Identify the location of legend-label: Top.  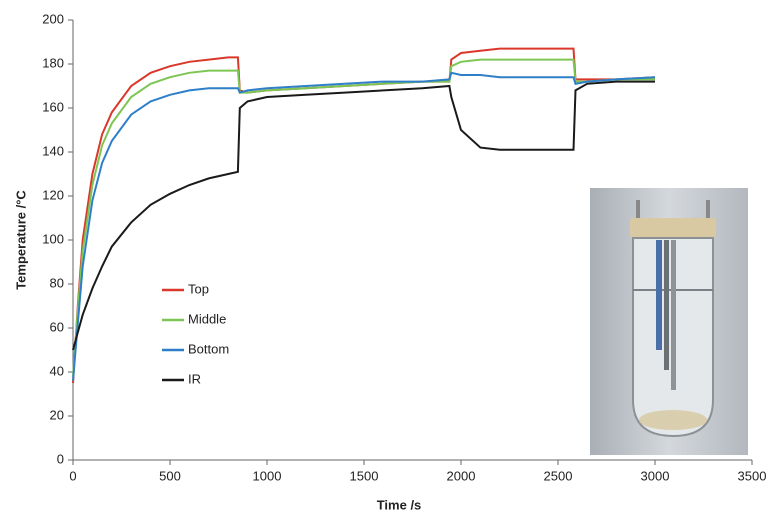
(198, 288).